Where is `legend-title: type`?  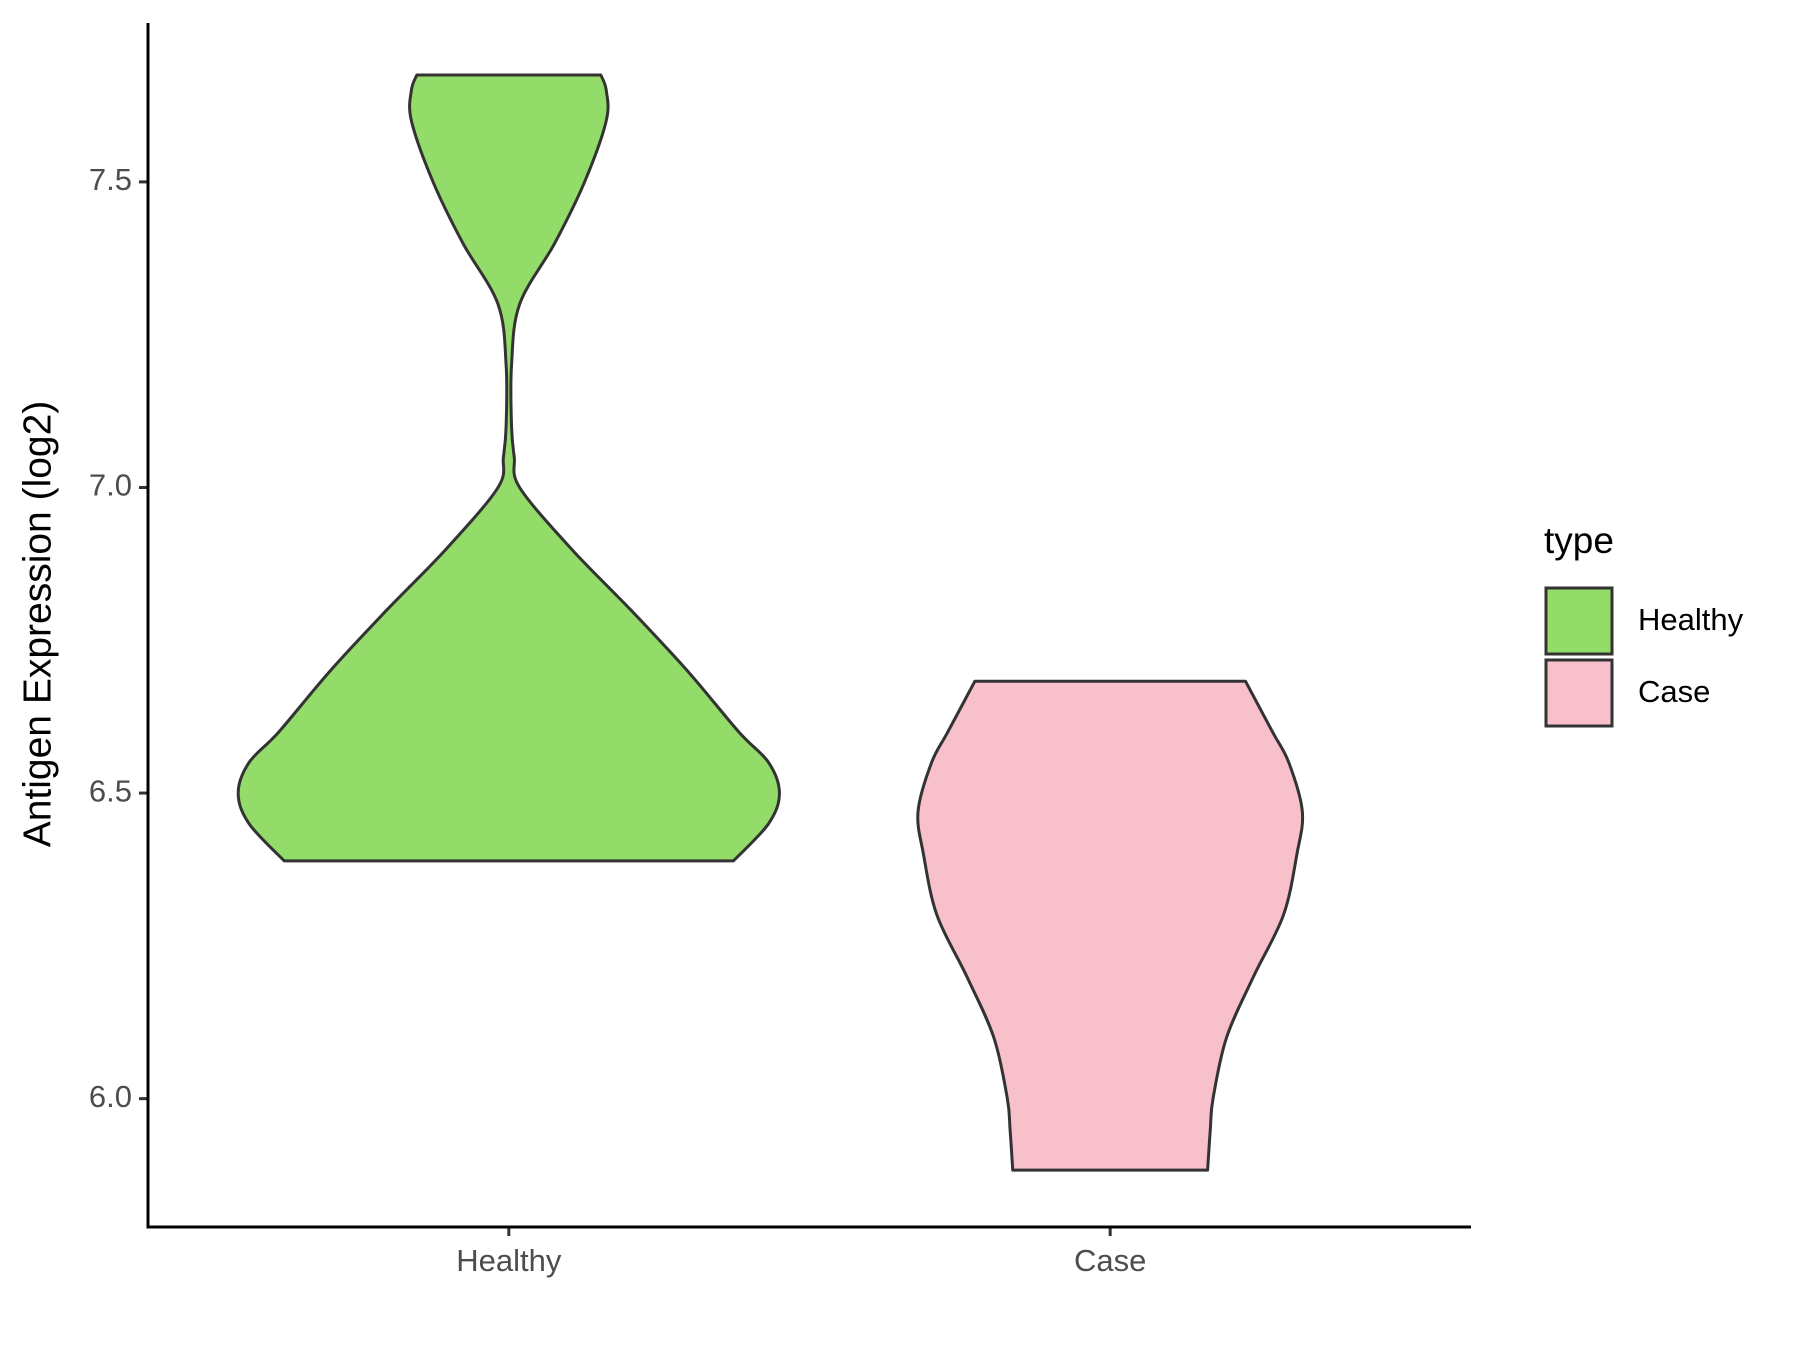 legend-title: type is located at coordinates (1579, 540).